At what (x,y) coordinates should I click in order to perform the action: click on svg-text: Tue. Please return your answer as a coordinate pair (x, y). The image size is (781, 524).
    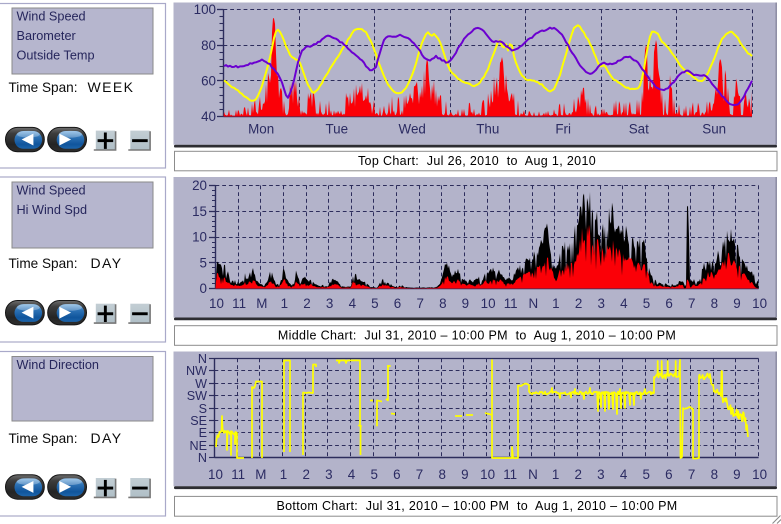
    Looking at the image, I should click on (337, 129).